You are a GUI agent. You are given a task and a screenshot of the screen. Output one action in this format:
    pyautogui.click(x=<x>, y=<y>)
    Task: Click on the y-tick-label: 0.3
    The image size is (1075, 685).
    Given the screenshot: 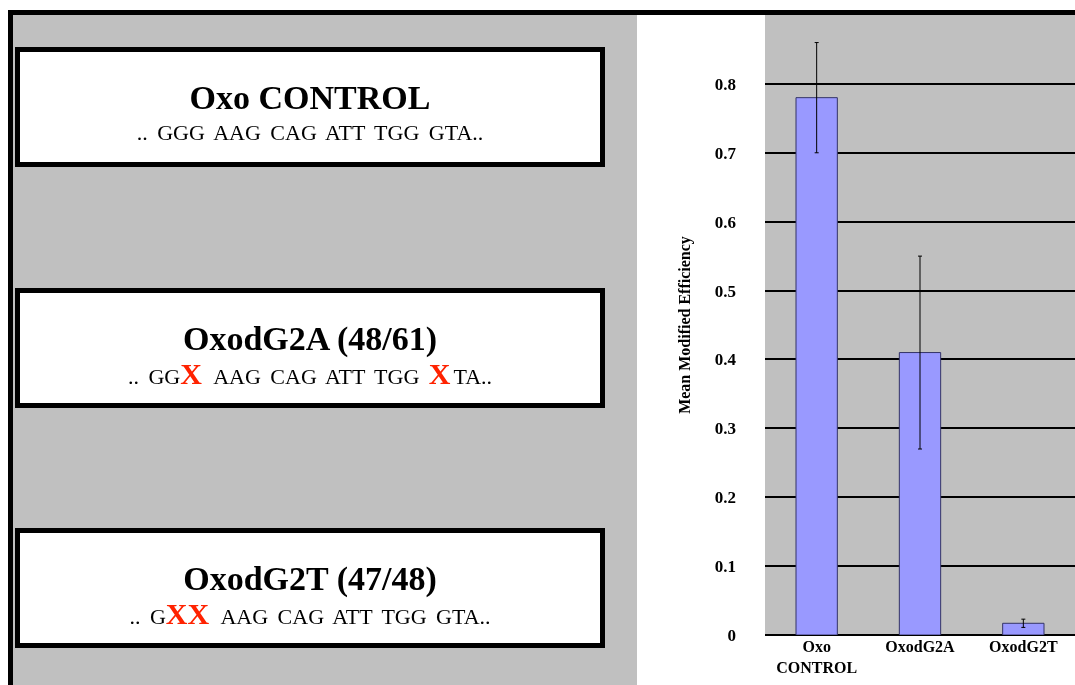 What is the action you would take?
    pyautogui.click(x=725, y=429)
    